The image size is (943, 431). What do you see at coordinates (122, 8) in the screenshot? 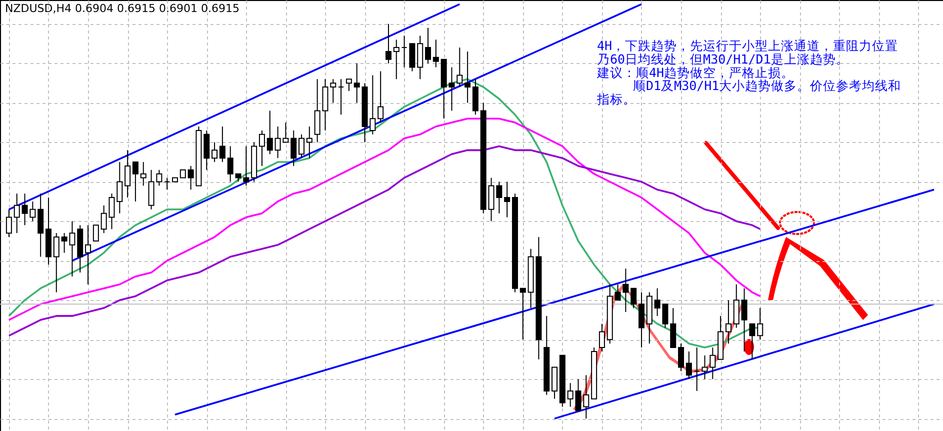
I see `chart-title: NZDUSD,H4 0.6904 0.6915 0.6901 0.6915` at bounding box center [122, 8].